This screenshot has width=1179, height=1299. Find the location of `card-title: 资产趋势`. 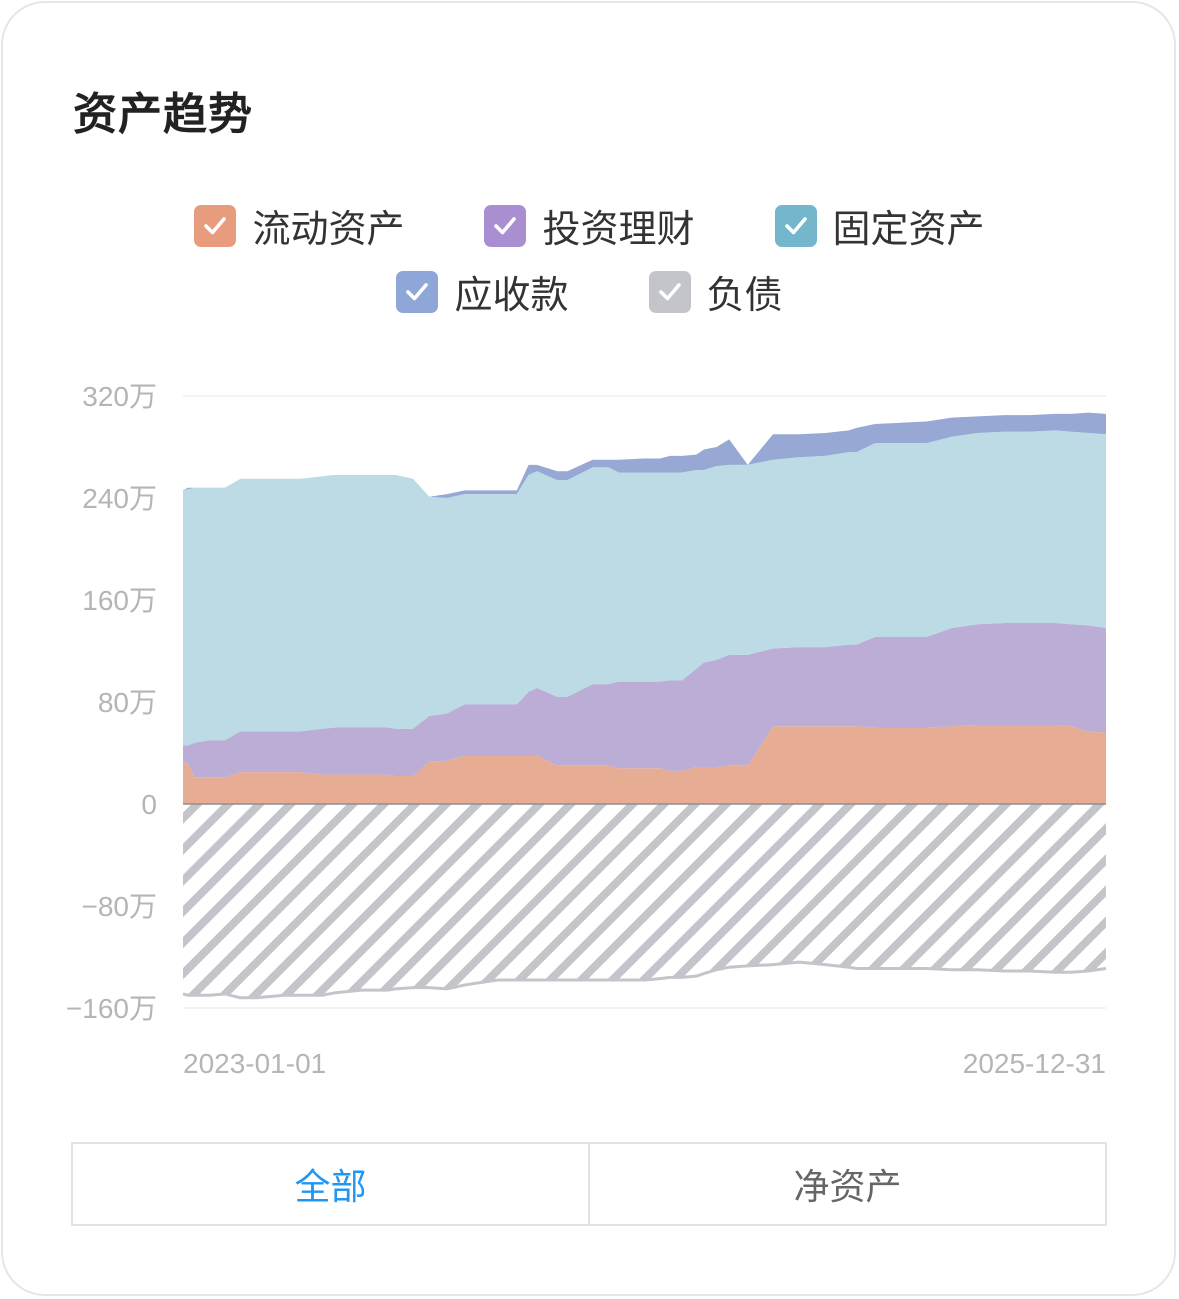

card-title: 资产趋势 is located at coordinates (163, 114).